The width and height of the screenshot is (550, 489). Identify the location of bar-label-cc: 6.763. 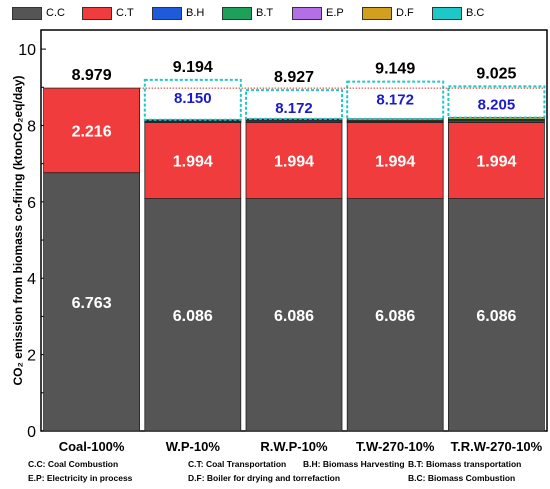
(92, 303).